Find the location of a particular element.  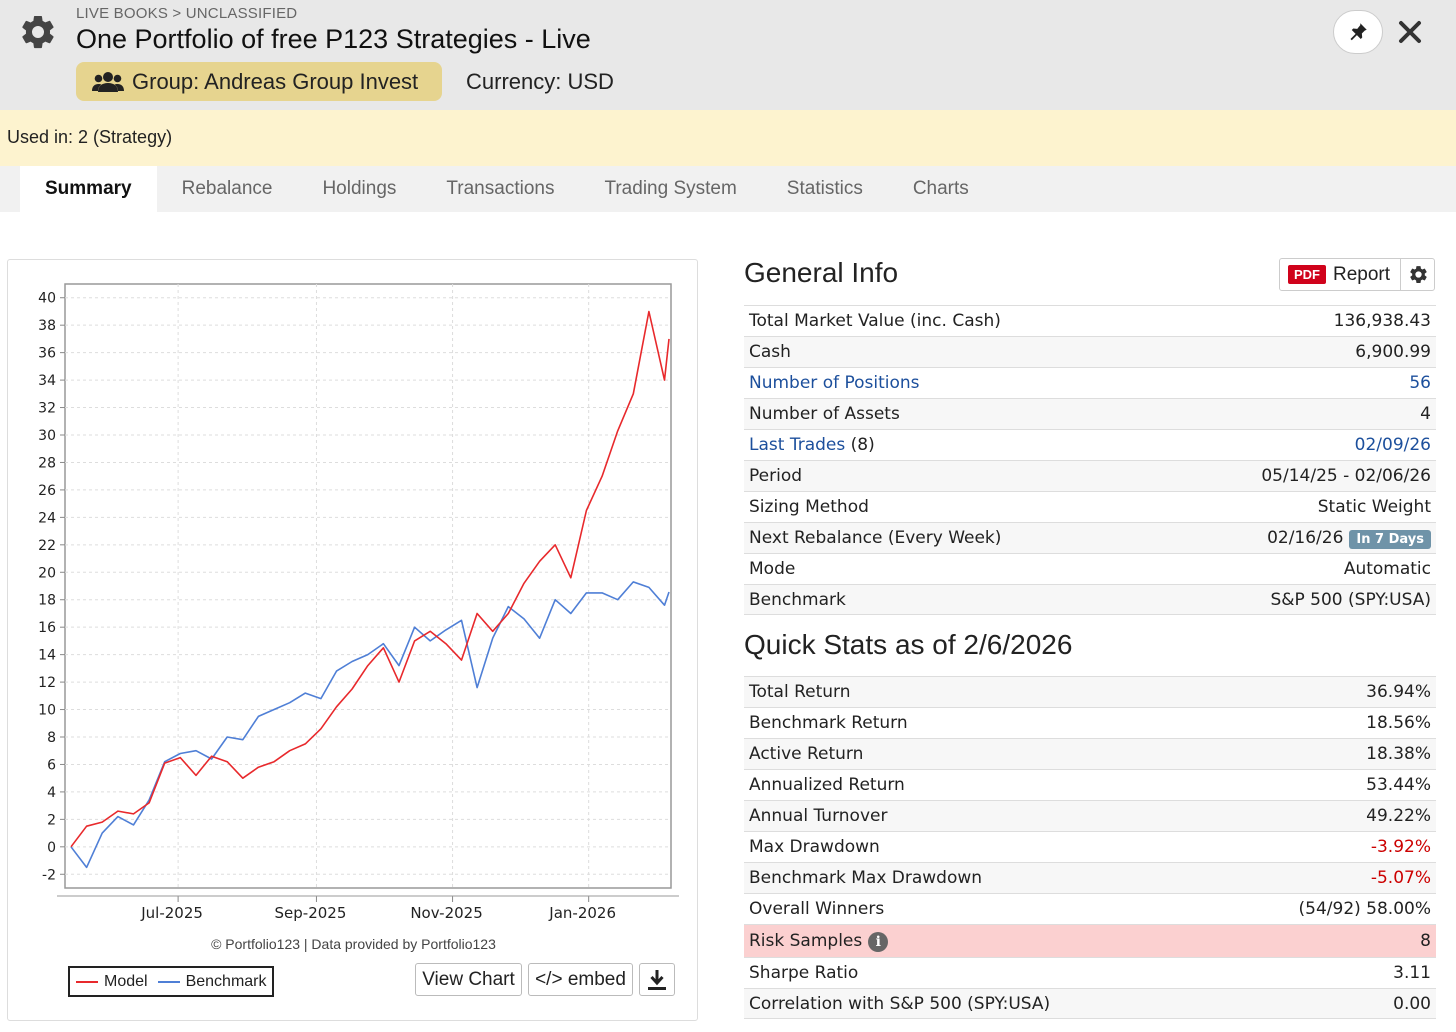

y-tick-label: -2 is located at coordinates (49, 875).